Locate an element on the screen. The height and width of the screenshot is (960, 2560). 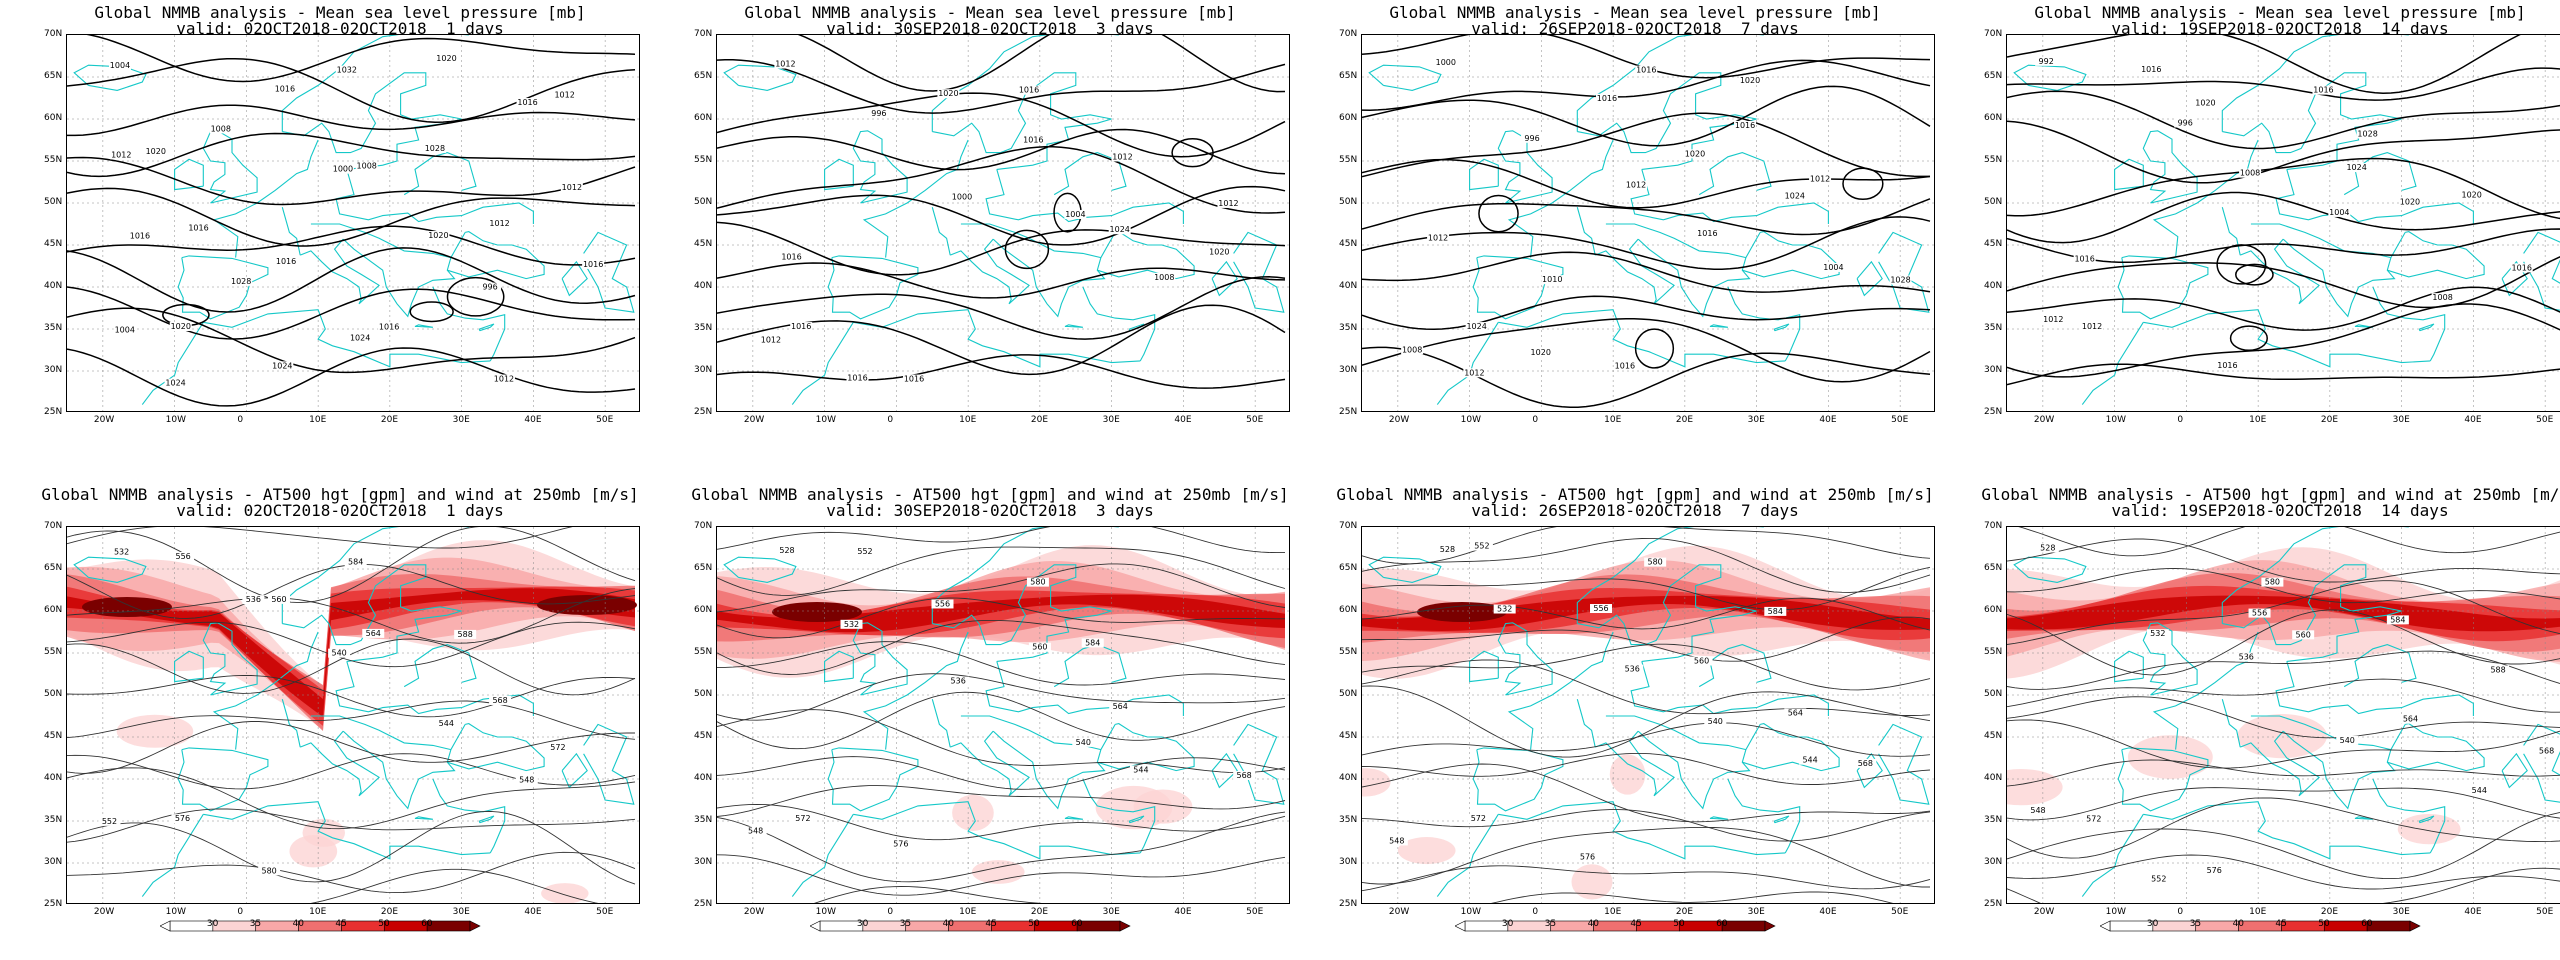
lat-tick-label: 65N is located at coordinates (53, 568).